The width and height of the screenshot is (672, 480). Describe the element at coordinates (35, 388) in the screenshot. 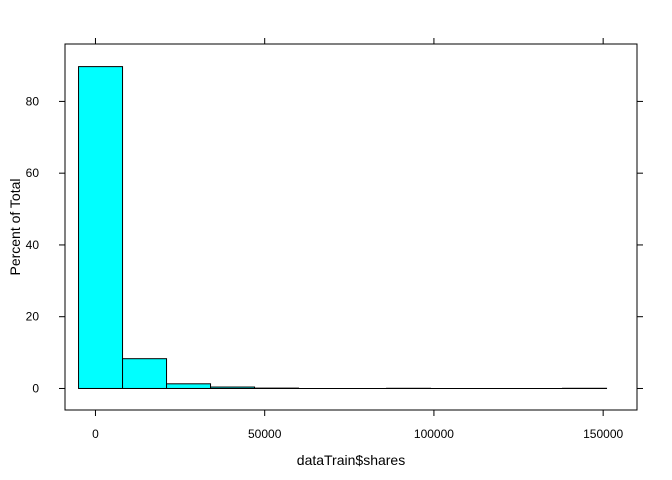

I see `y-tick-label: 0` at that location.